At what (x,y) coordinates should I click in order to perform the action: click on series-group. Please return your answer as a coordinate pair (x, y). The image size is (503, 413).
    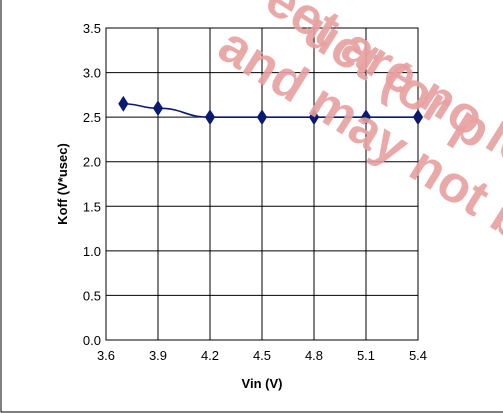
    Looking at the image, I should click on (271, 110).